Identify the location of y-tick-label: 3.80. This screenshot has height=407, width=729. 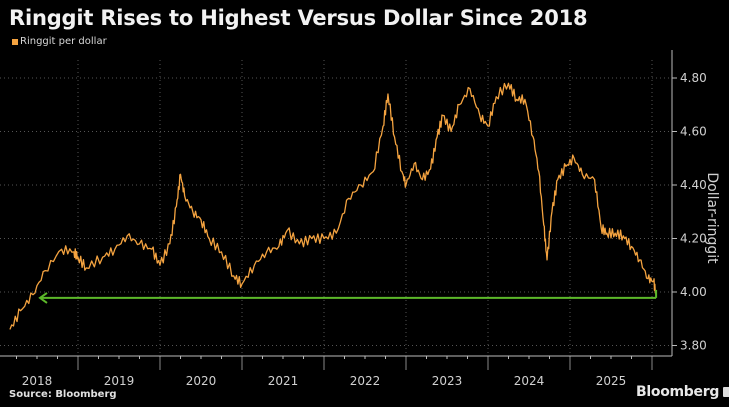
(693, 346).